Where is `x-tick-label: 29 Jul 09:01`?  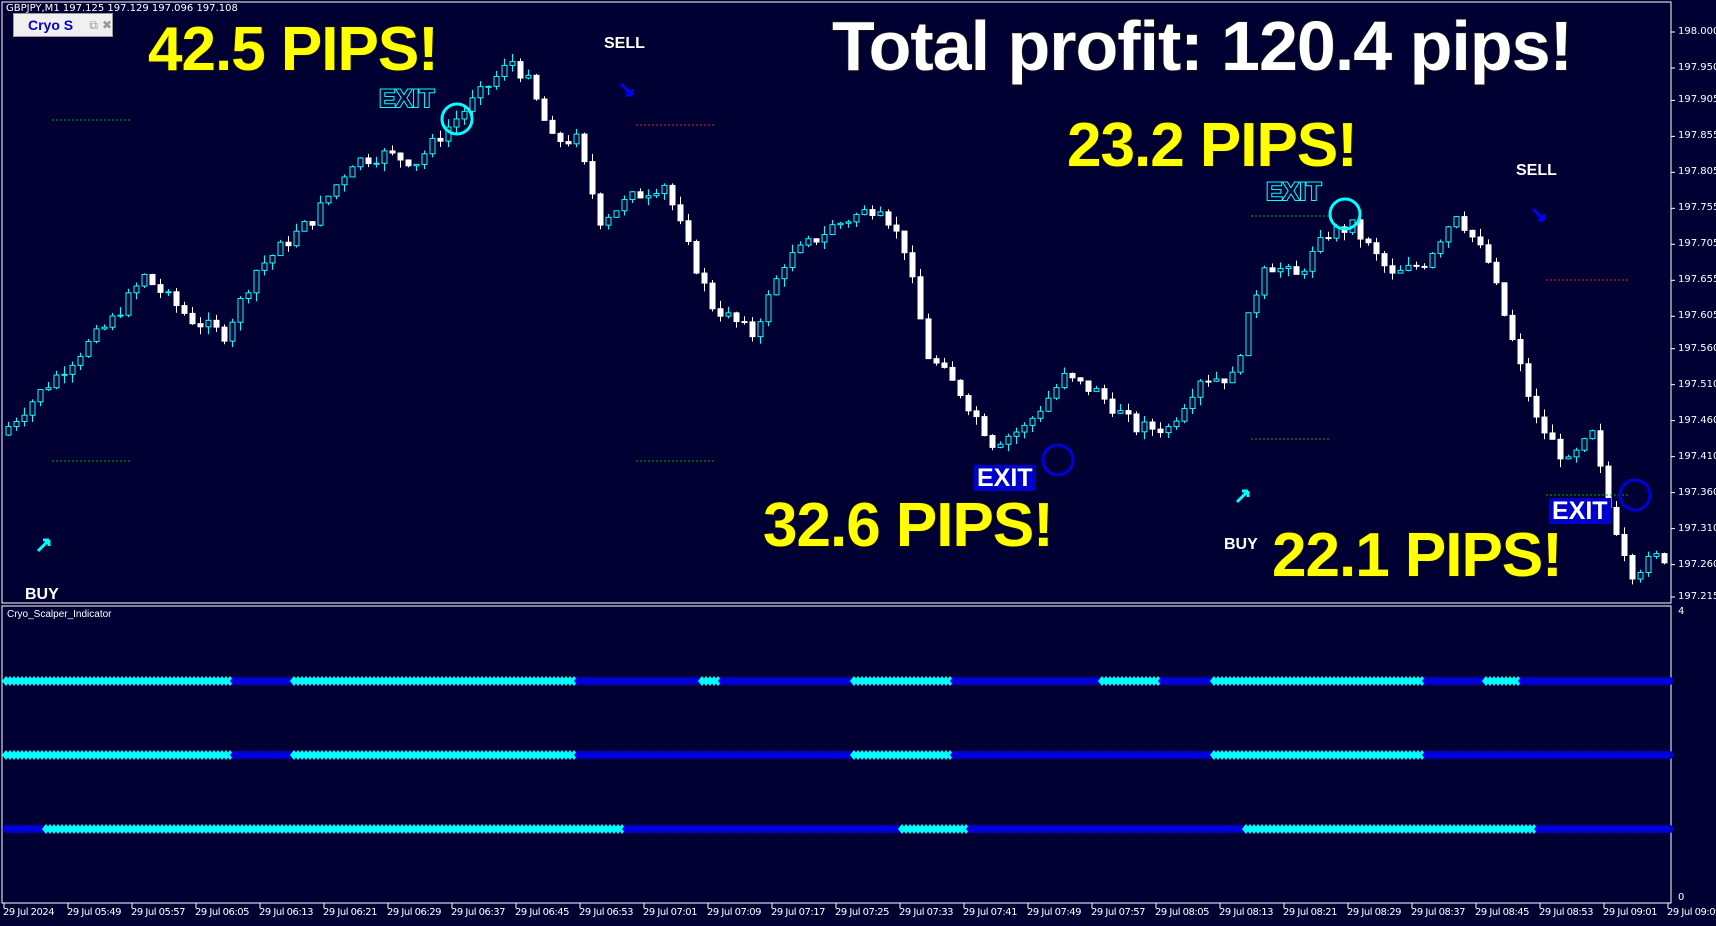
x-tick-label: 29 Jul 09:01 is located at coordinates (1630, 912).